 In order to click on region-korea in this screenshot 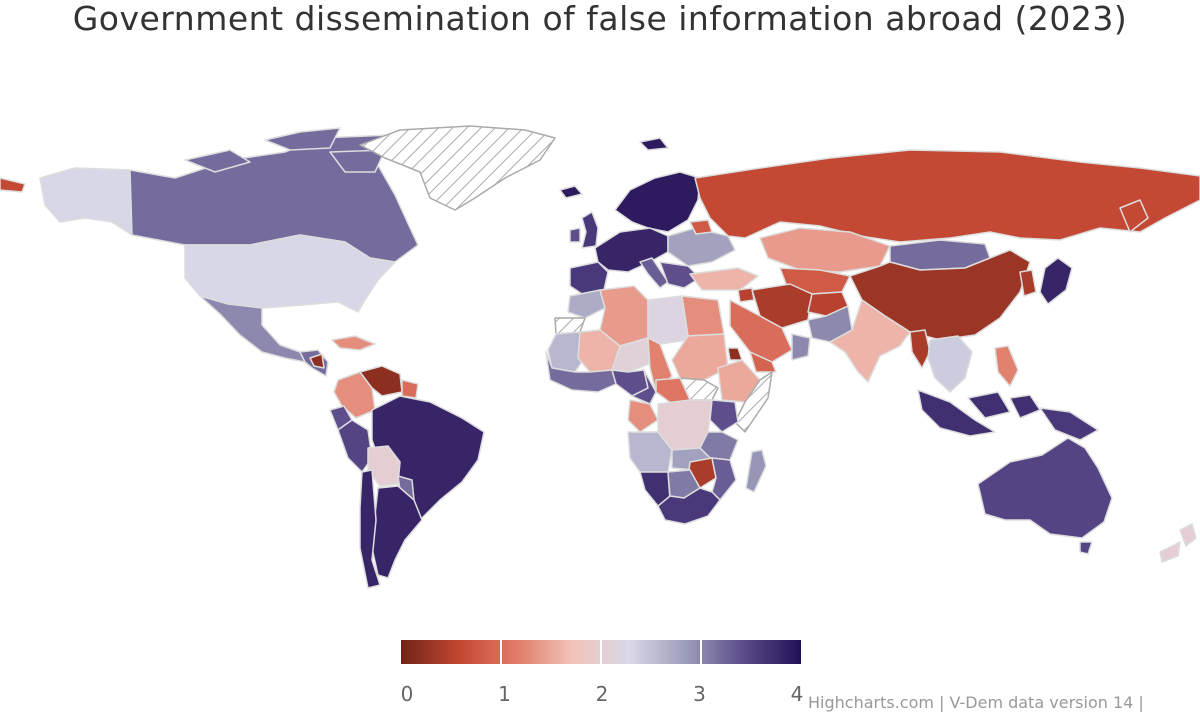, I will do `click(1028, 283)`.